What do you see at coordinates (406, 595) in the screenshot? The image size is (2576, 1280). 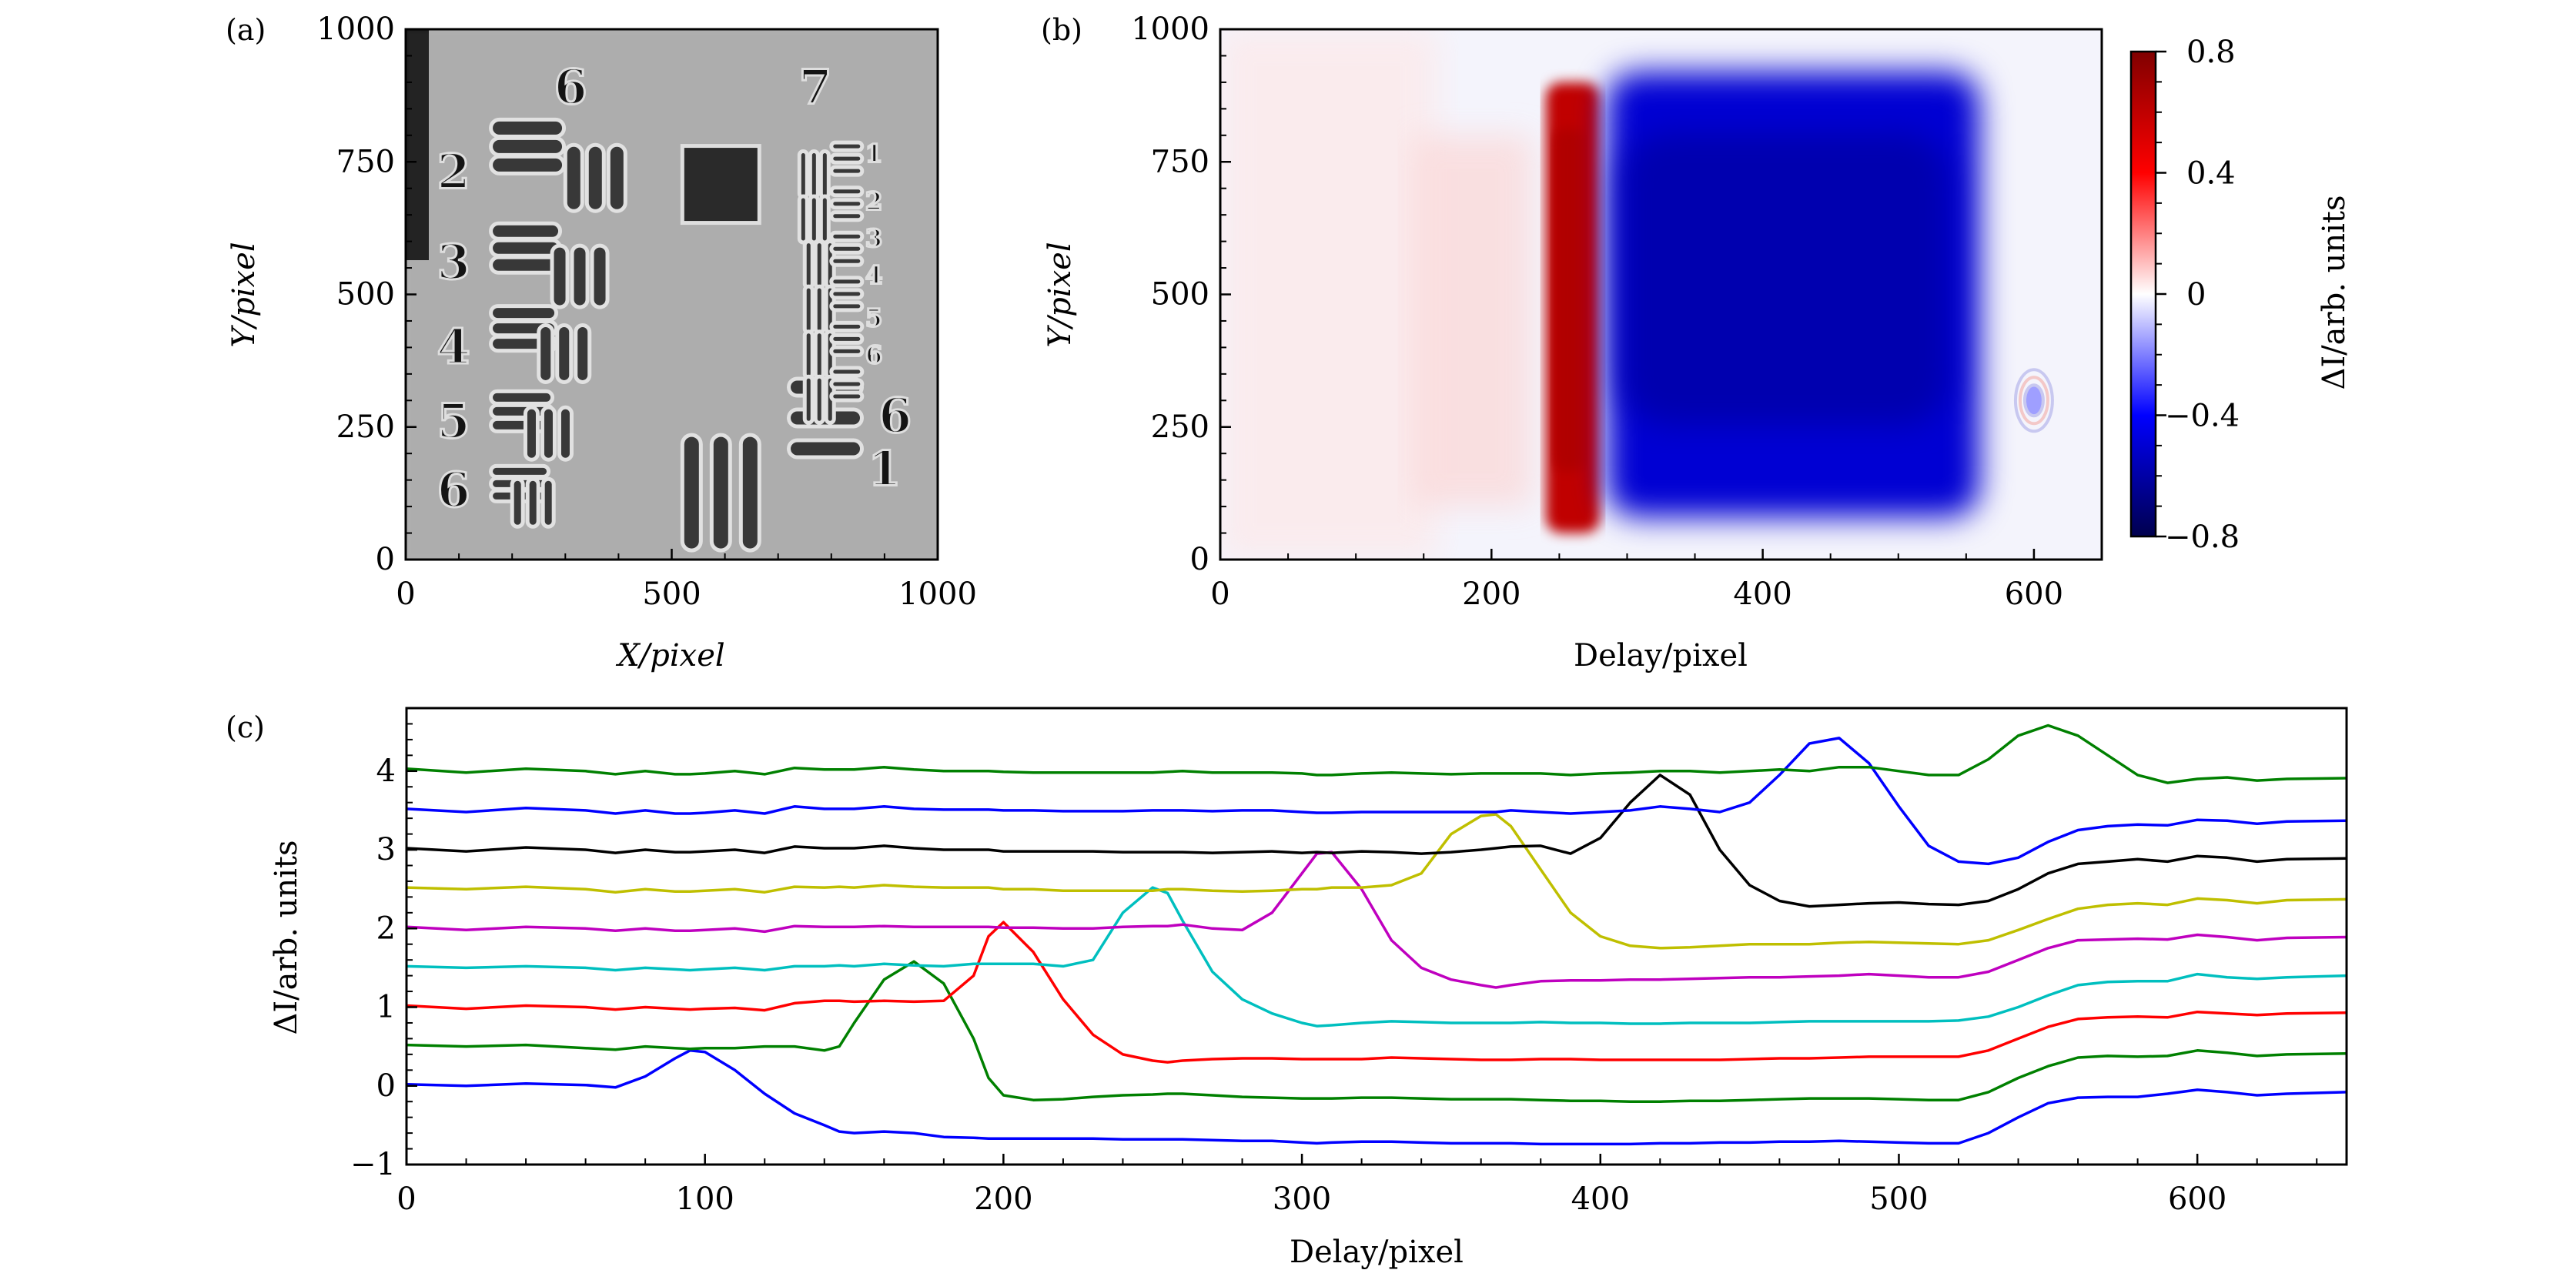 I see `panel-a-xtick-label: 0` at bounding box center [406, 595].